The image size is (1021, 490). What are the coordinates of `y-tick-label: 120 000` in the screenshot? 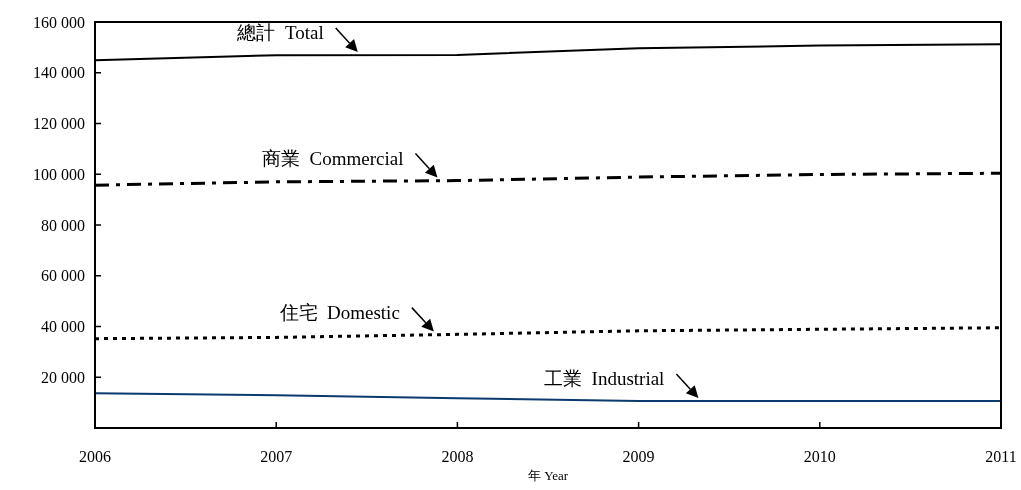 It's located at (59, 124).